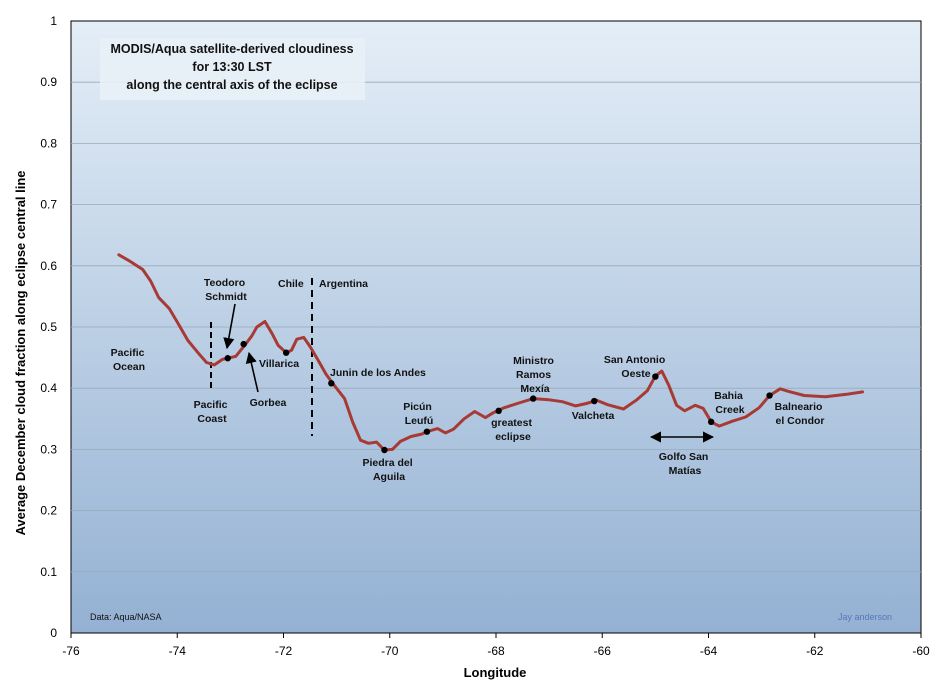 The width and height of the screenshot is (944, 697). Describe the element at coordinates (279, 364) in the screenshot. I see `annotation-villarica: Villarica` at that location.